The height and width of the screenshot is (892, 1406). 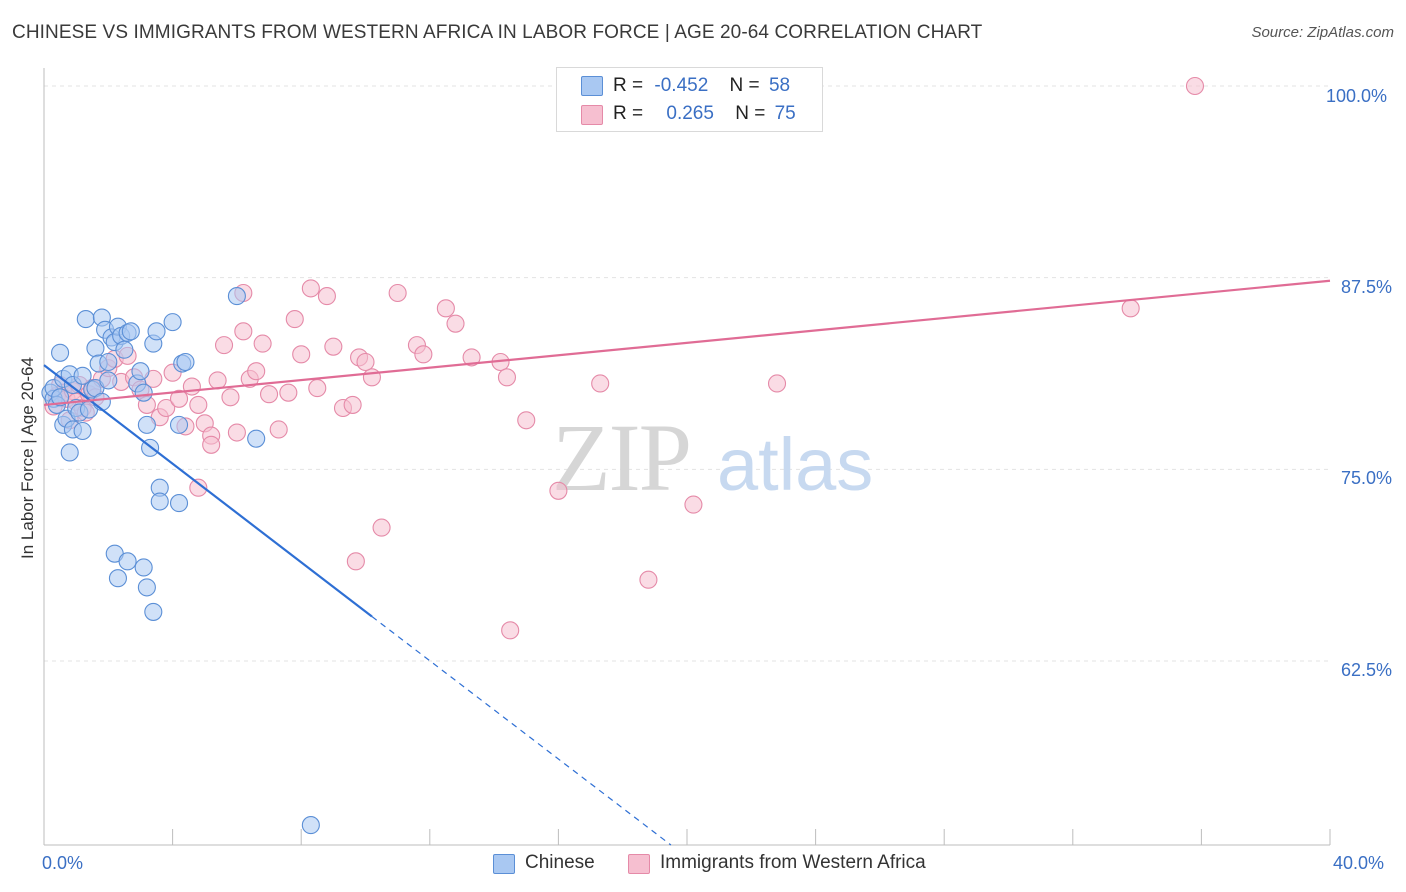 I want to click on chinese-trend-extension, so click(x=521, y=731).